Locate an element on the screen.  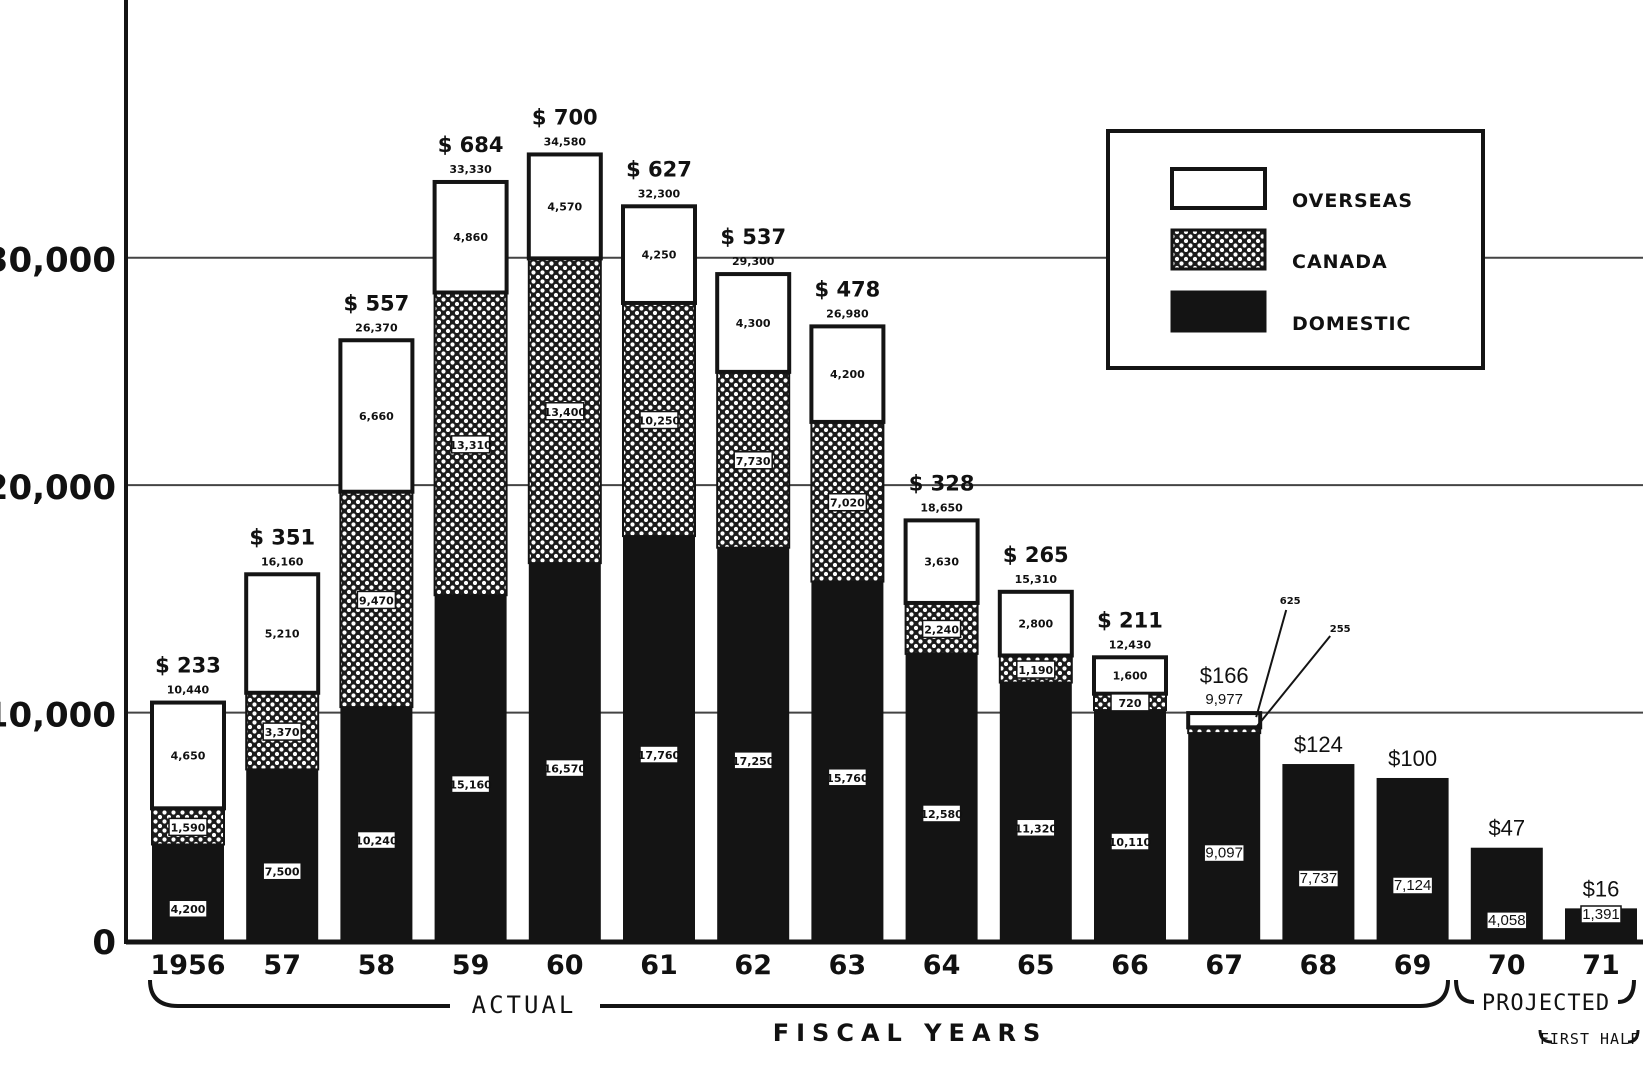
bar-dollar-label: $ 537 is located at coordinates (753, 237).